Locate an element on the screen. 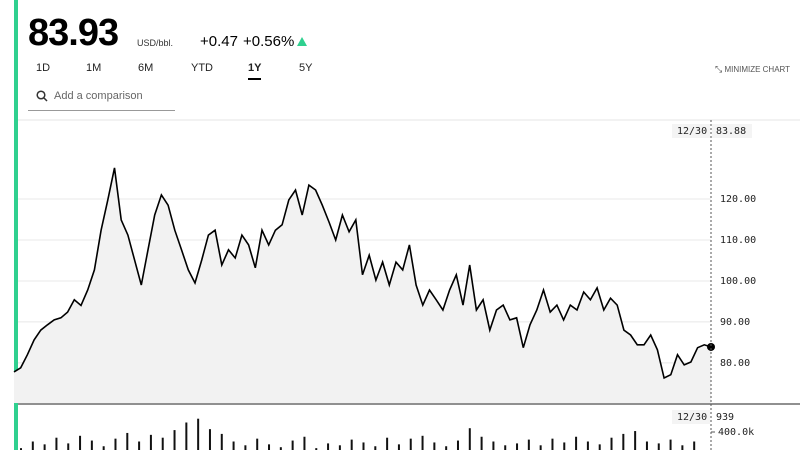 The height and width of the screenshot is (450, 800). volume-date: 12/30 is located at coordinates (692, 417).